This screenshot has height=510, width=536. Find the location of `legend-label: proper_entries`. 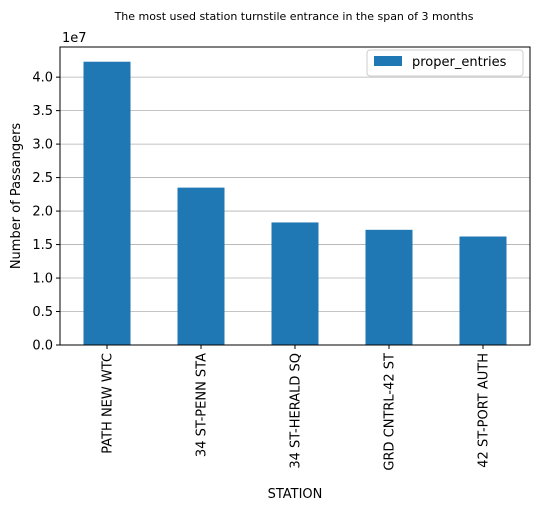

legend-label: proper_entries is located at coordinates (459, 62).